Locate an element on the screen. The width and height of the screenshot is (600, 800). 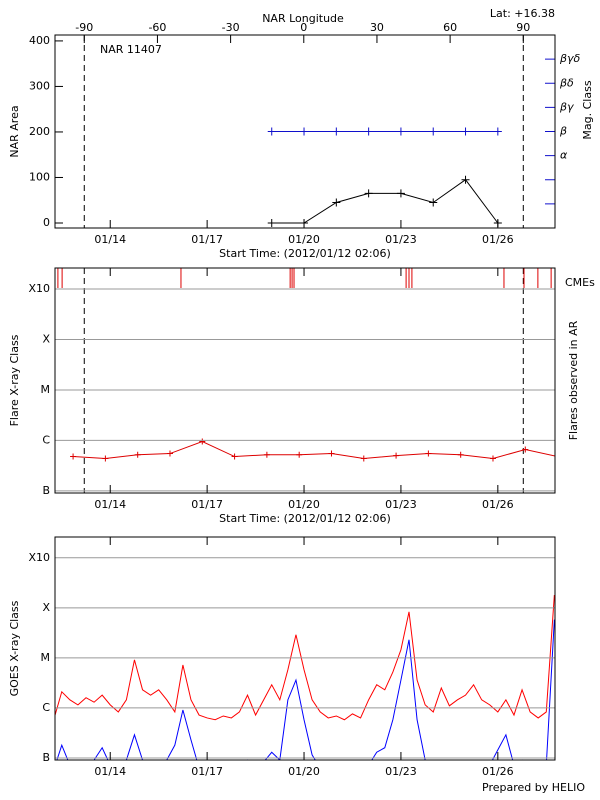
x2-axis-label: NAR Longitude is located at coordinates (303, 18).